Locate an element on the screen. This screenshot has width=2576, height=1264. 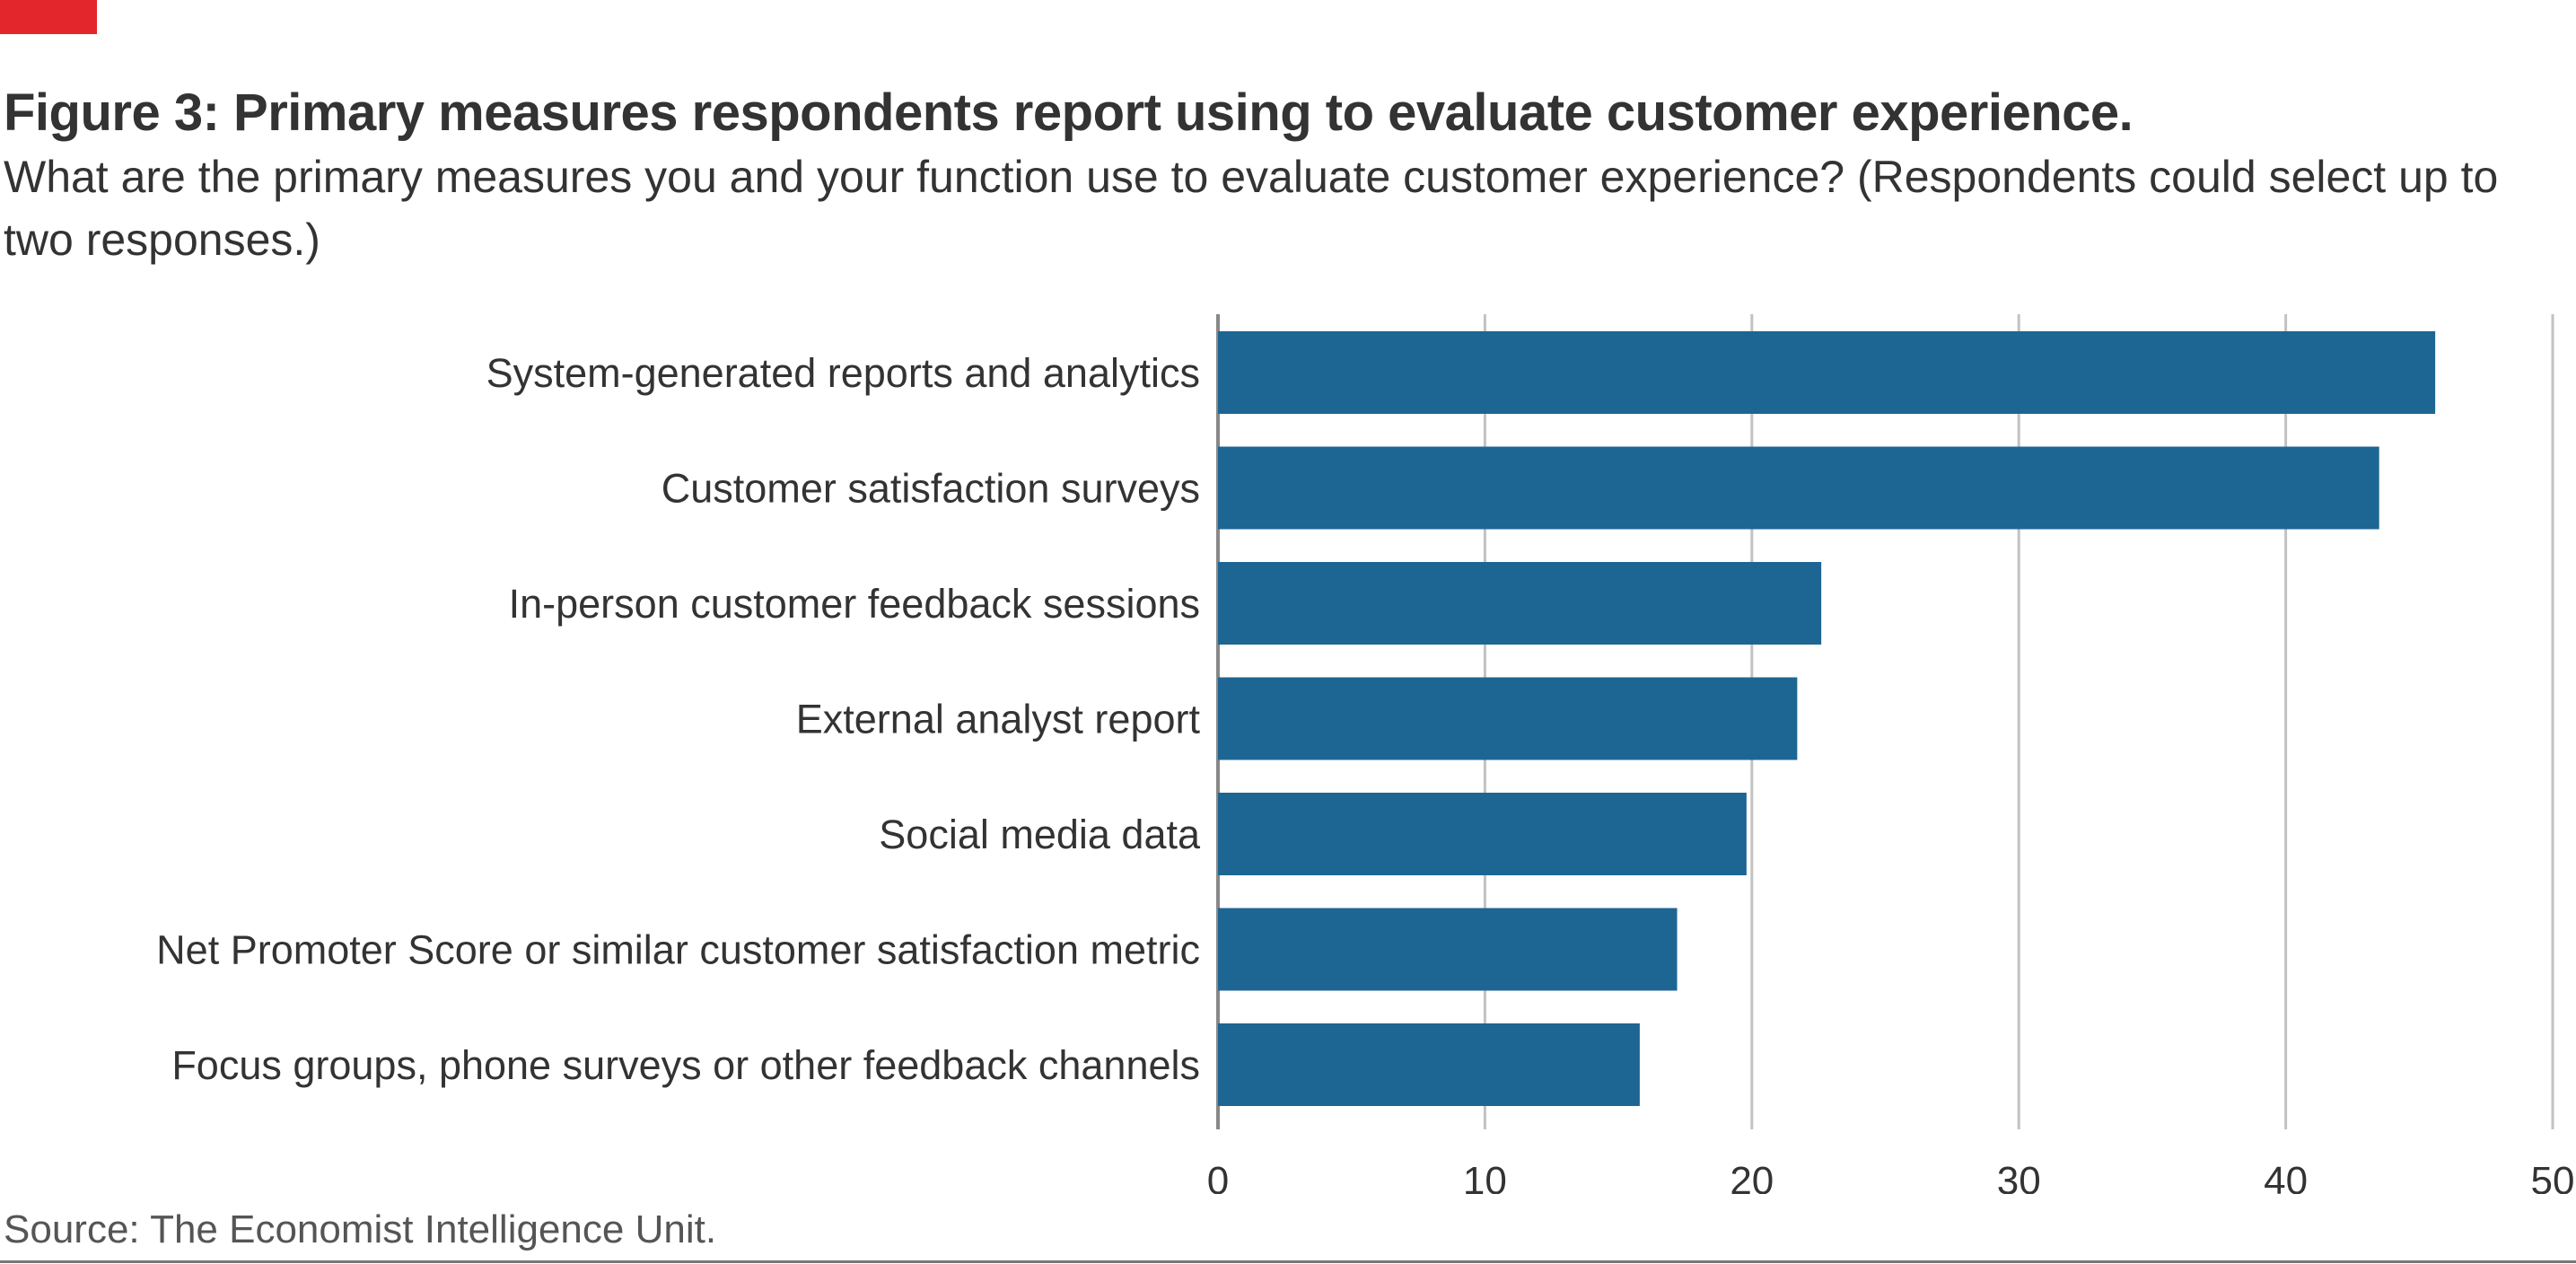
source-note: Source: The Economist Intelligence Unit. is located at coordinates (360, 1229).